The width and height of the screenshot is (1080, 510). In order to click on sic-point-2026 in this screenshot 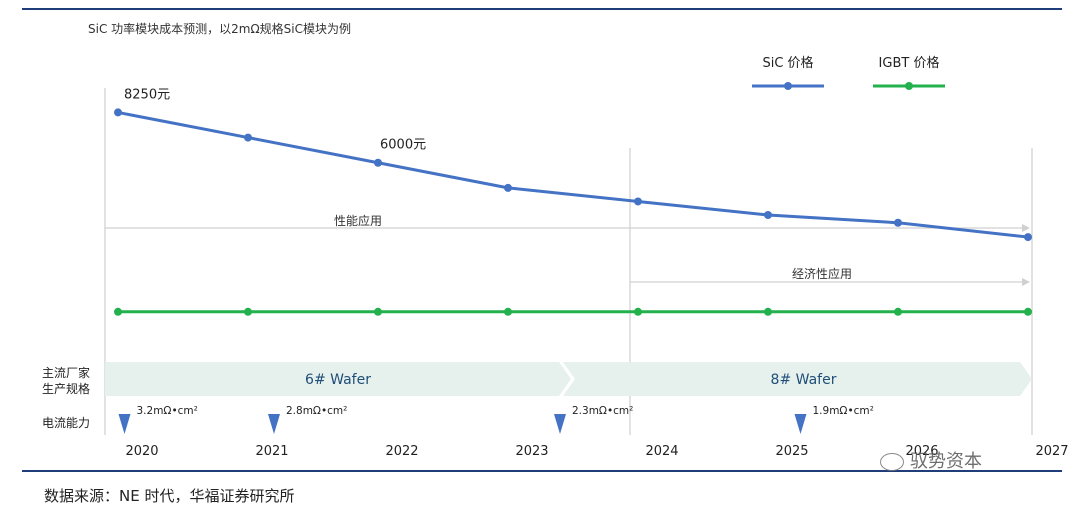, I will do `click(898, 222)`.